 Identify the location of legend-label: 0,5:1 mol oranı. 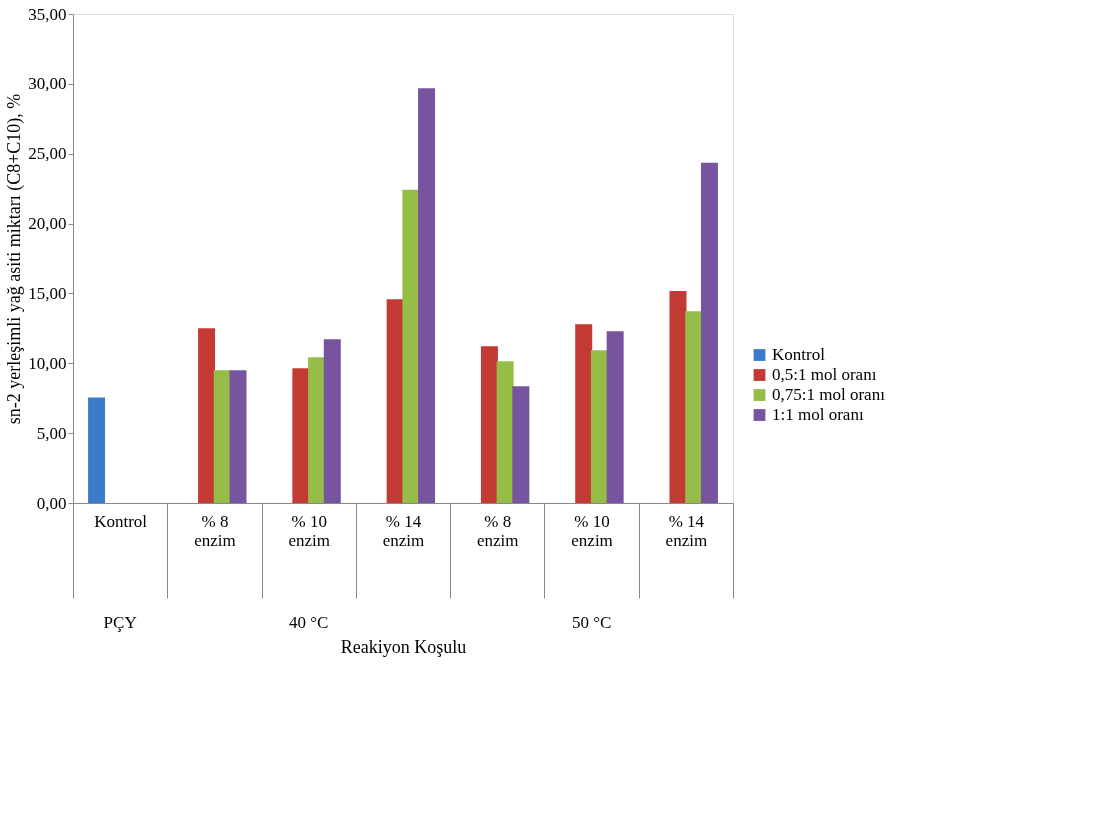
(824, 375).